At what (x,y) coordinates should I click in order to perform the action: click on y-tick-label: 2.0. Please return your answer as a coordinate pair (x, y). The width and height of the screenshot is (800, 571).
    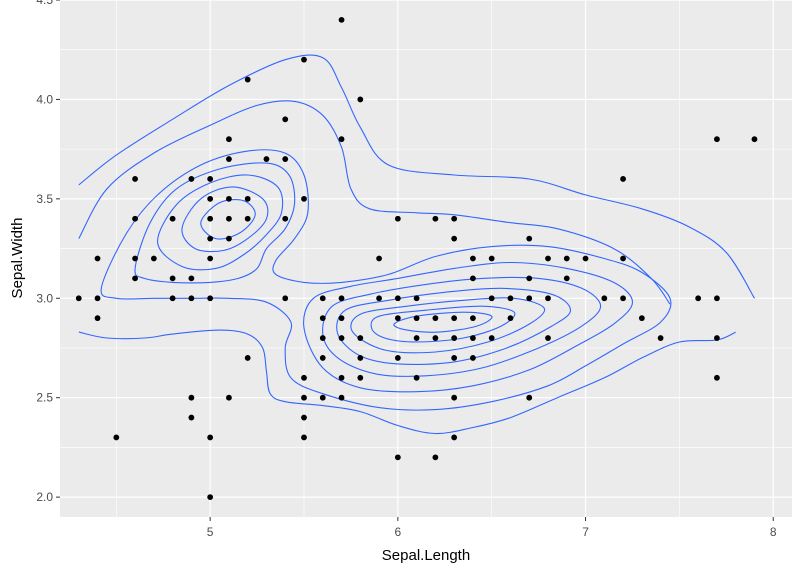
    Looking at the image, I should click on (44, 497).